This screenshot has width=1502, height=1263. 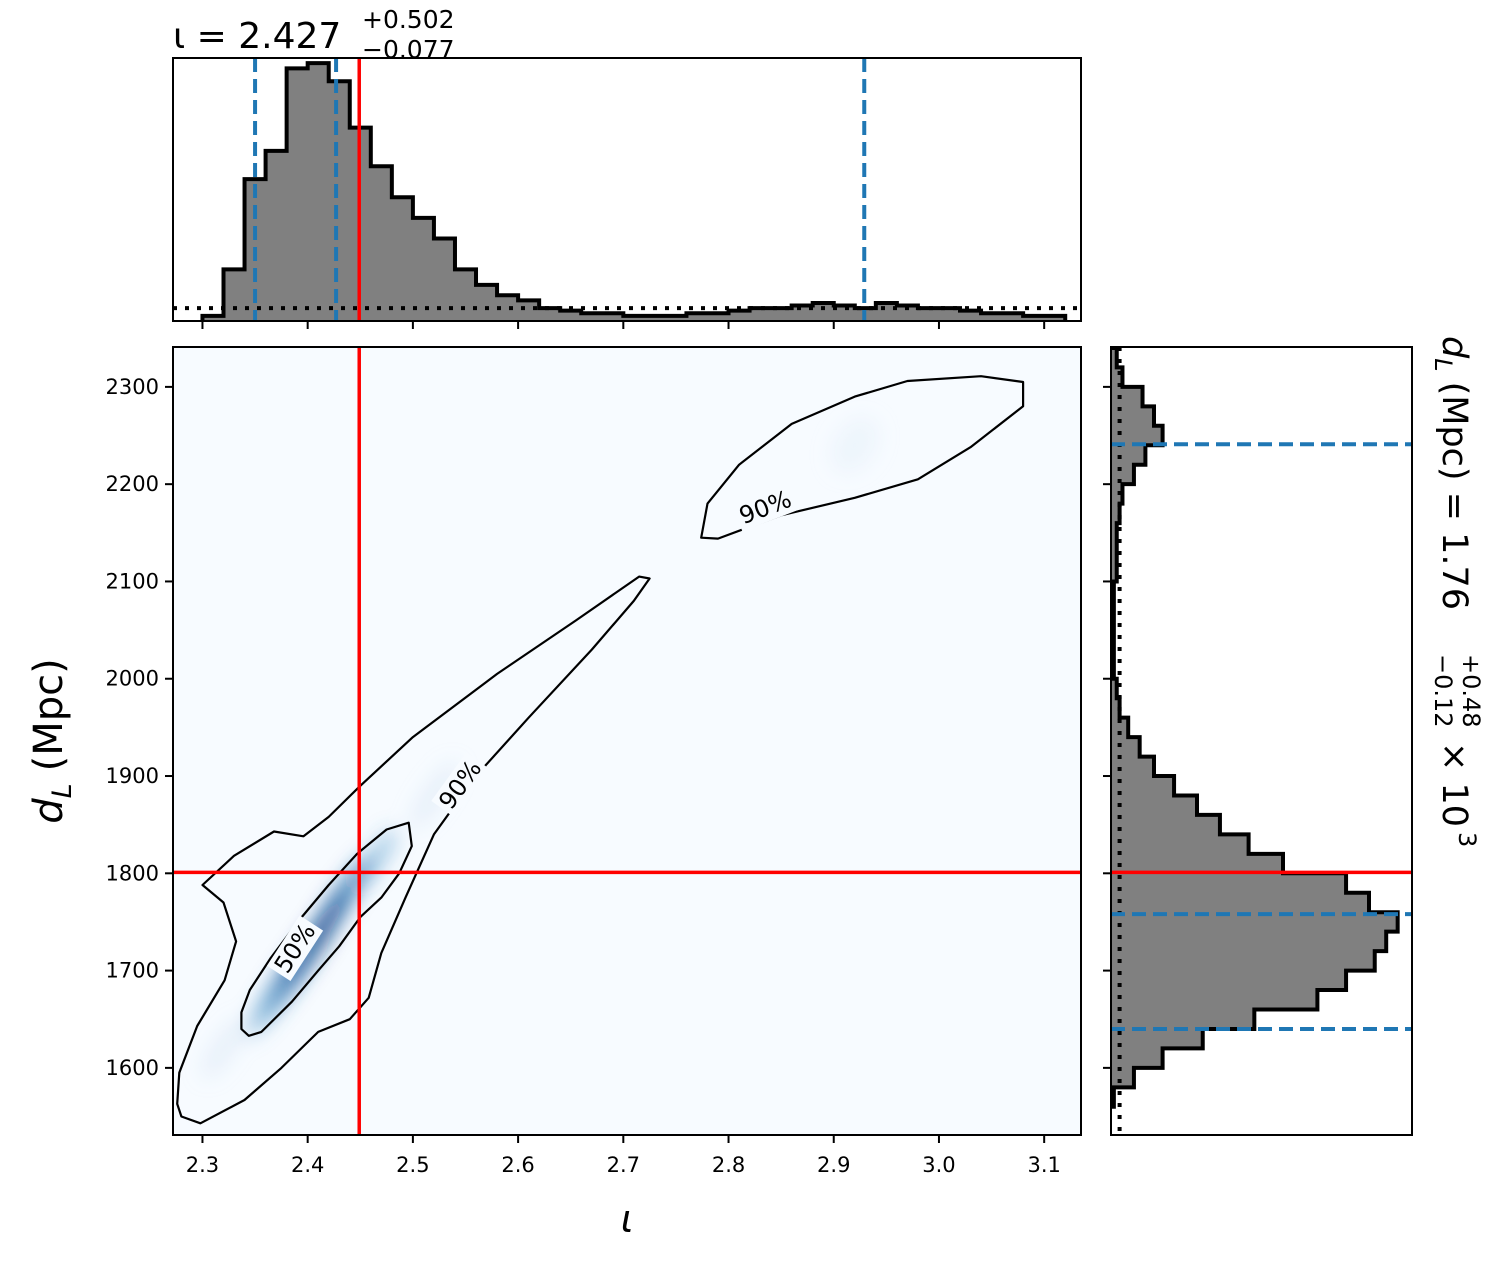 What do you see at coordinates (1043, 1165) in the screenshot?
I see `x-tick-label: 3.1` at bounding box center [1043, 1165].